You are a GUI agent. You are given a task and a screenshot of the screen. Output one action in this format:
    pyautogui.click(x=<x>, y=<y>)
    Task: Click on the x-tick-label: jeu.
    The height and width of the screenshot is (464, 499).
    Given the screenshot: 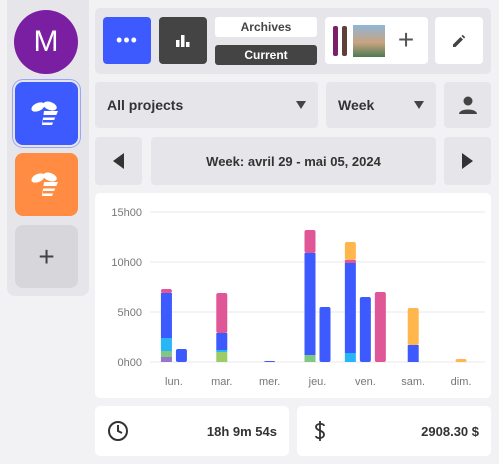 What is the action you would take?
    pyautogui.click(x=317, y=382)
    